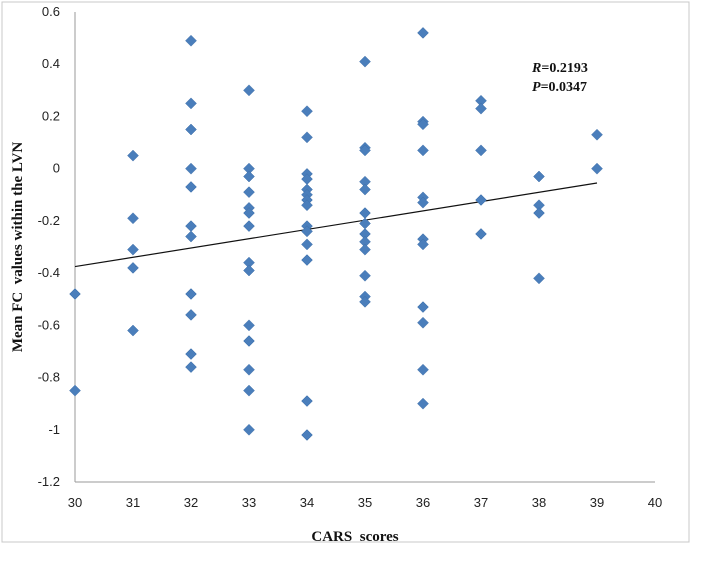  Describe the element at coordinates (597, 502) in the screenshot. I see `x-tick-label: 39` at that location.